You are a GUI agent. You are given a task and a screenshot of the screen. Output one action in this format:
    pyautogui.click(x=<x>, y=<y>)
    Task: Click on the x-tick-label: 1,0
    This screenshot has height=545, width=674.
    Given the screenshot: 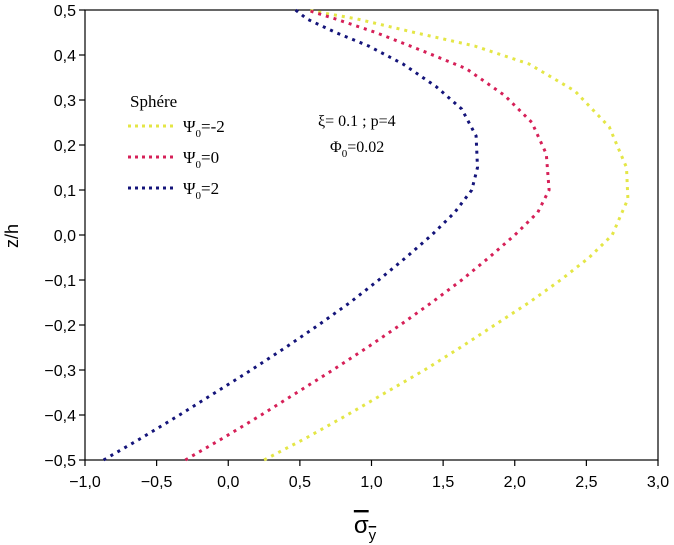 What is the action you would take?
    pyautogui.click(x=371, y=482)
    